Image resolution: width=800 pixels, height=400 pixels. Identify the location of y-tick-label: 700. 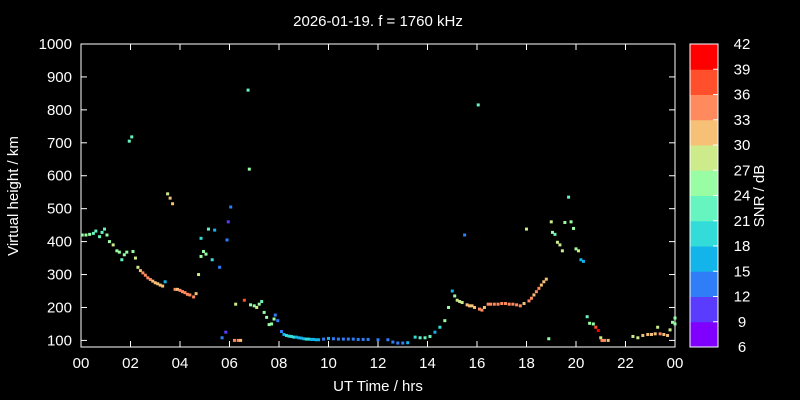
(59, 143).